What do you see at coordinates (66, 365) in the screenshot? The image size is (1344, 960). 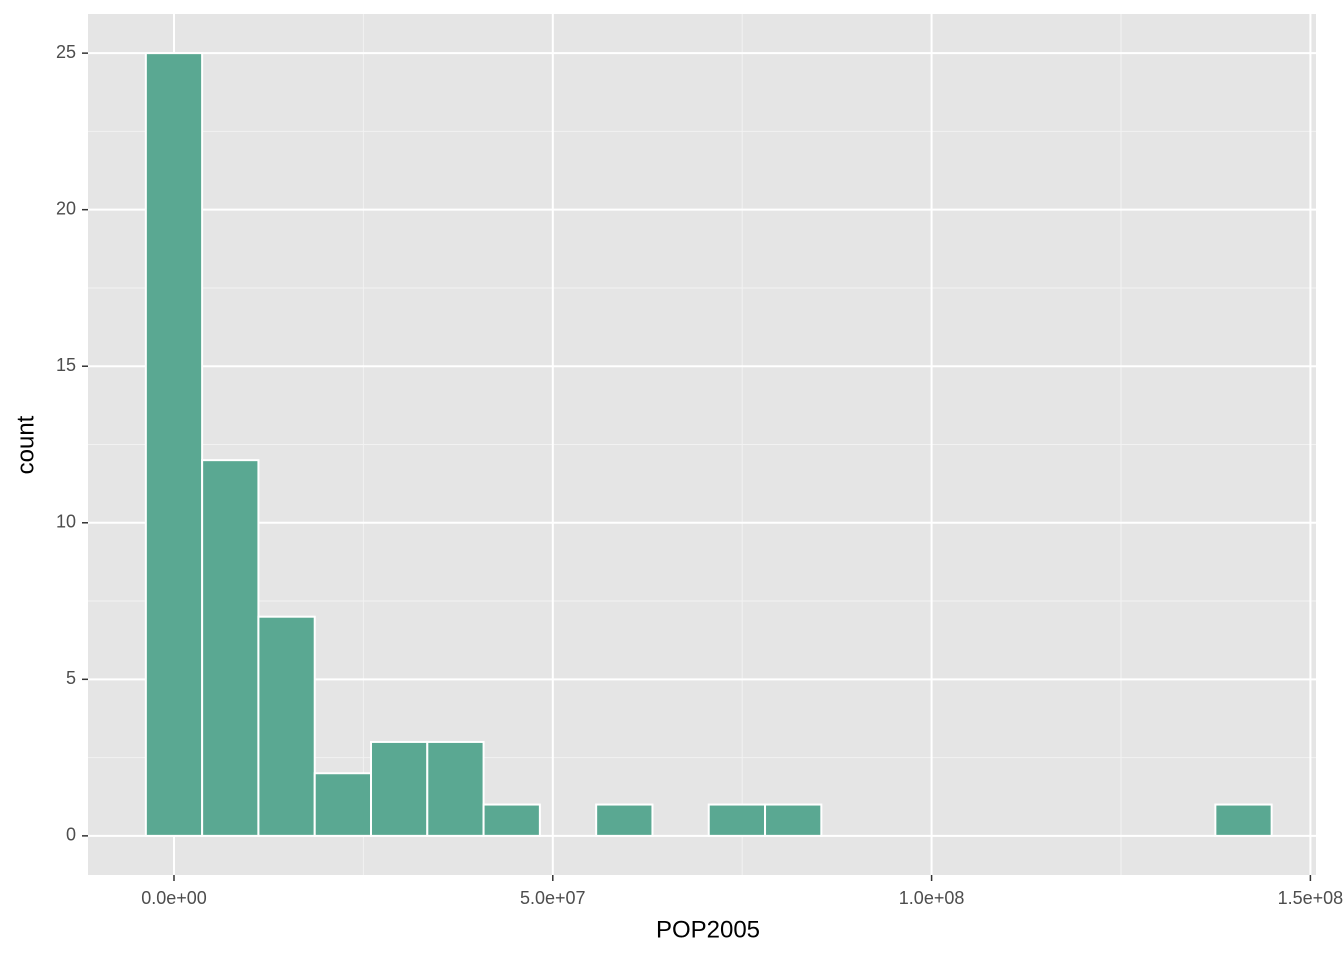 I see `y-tick-label: 15` at bounding box center [66, 365].